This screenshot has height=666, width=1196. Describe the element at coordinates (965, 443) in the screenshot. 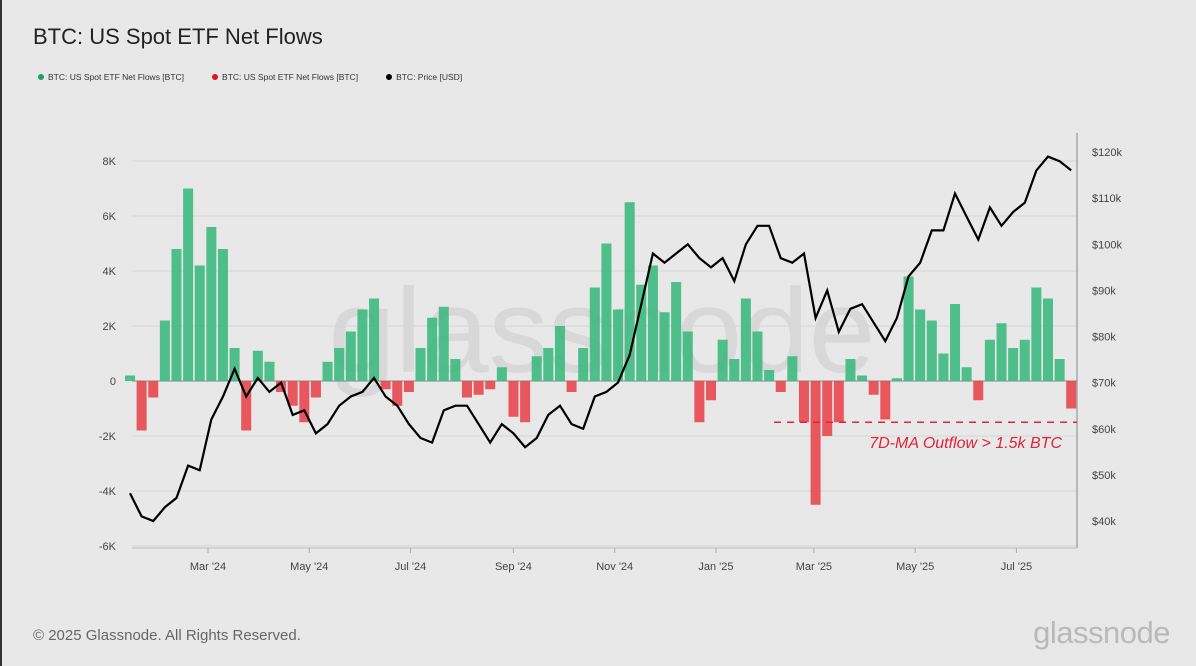

I see `threshold-annotation: 7D-MA Outflow > 1.5k BTC` at that location.